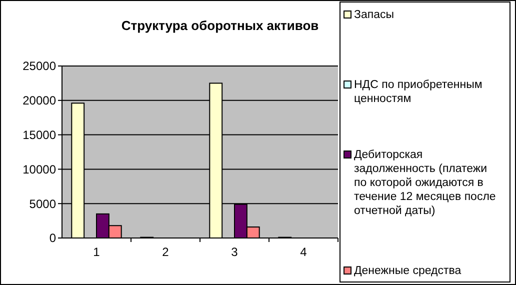  What do you see at coordinates (42, 203) in the screenshot?
I see `y-tick-label: 5000` at bounding box center [42, 203].